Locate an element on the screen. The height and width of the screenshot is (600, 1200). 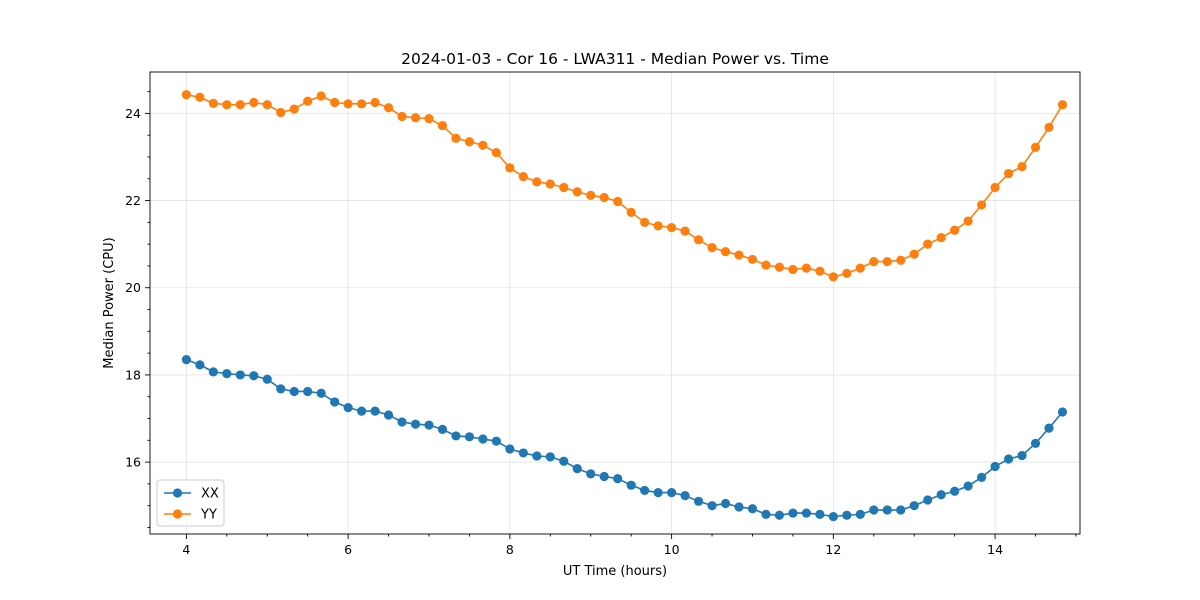
y-tick-label: 20 is located at coordinates (133, 287).